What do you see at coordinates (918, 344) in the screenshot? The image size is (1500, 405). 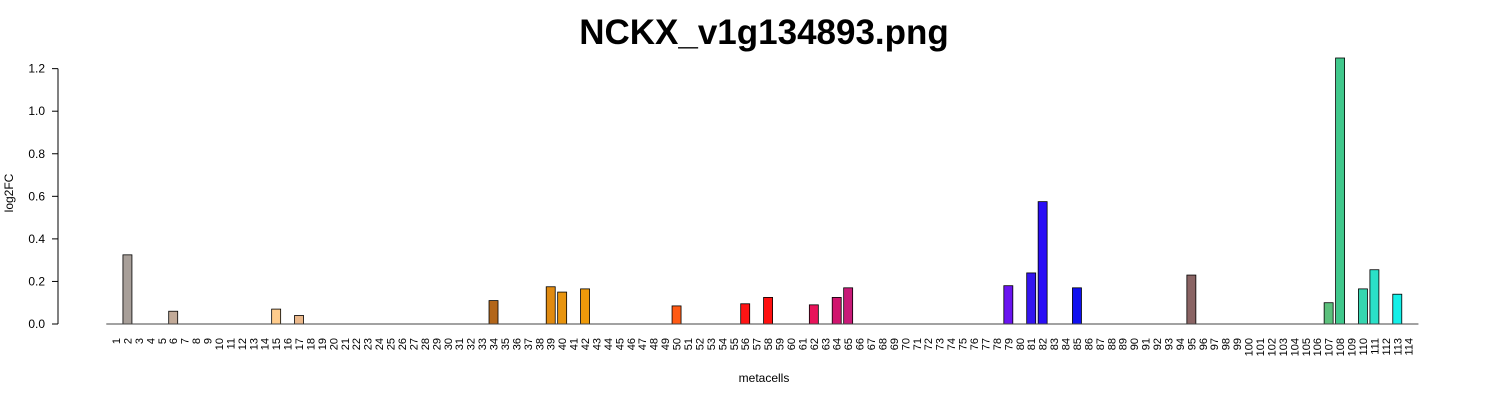 I see `x-tick-label: 71` at bounding box center [918, 344].